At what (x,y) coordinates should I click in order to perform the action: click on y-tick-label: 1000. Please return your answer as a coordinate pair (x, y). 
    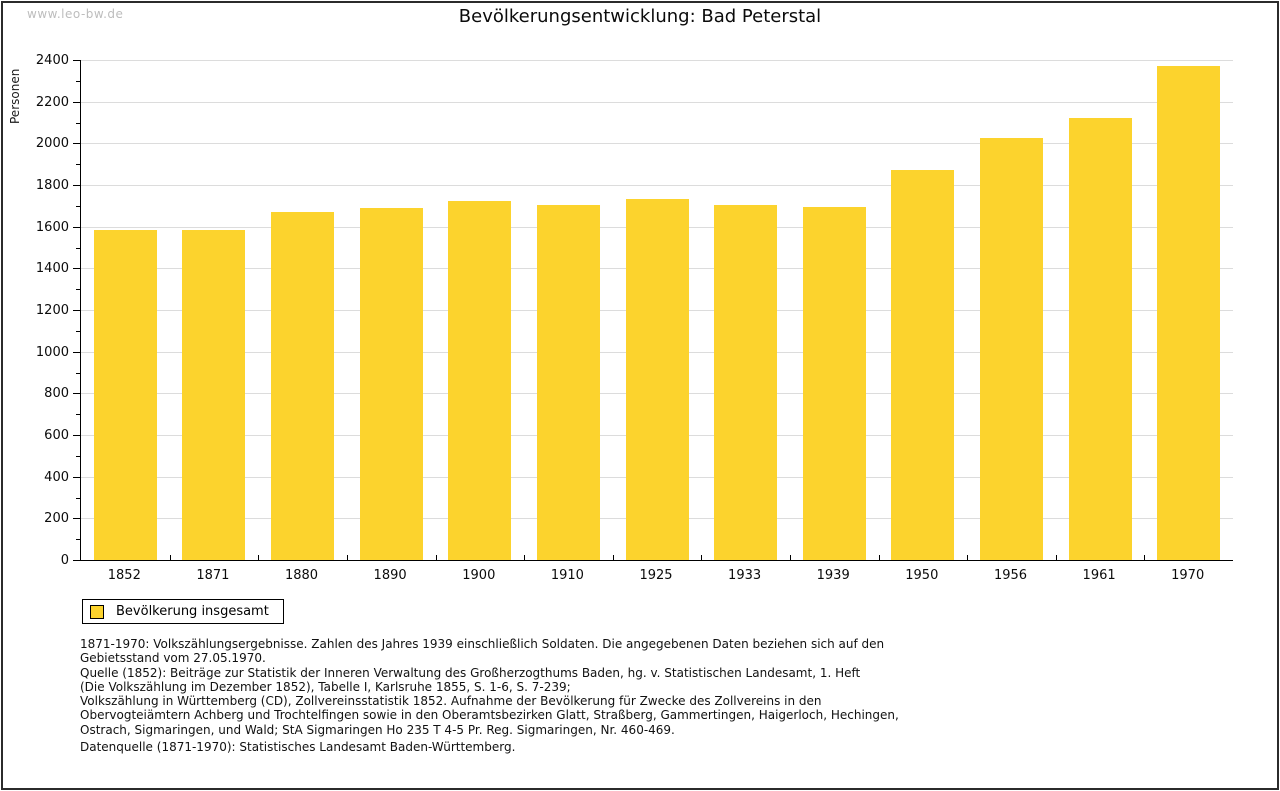
    Looking at the image, I should click on (52, 352).